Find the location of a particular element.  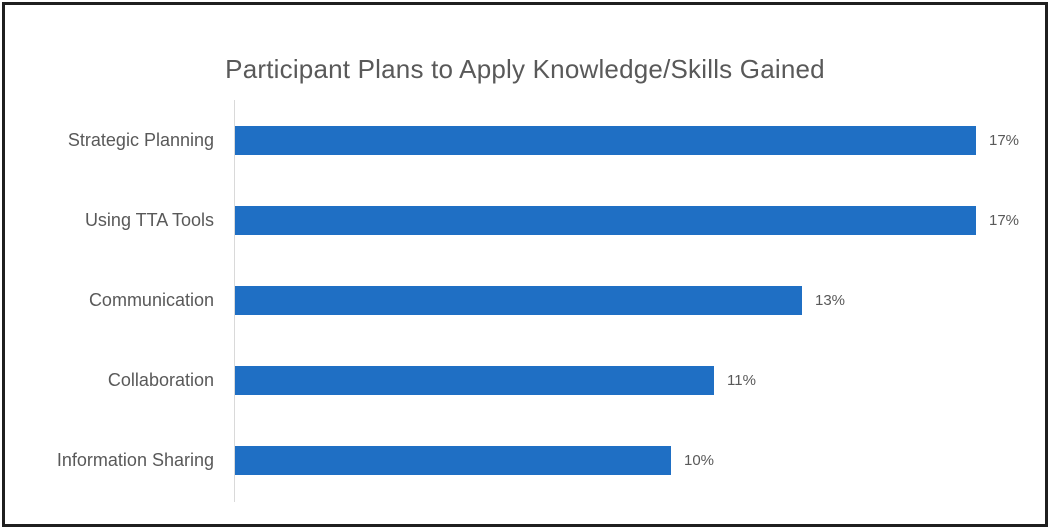

category-label: Information Sharing is located at coordinates (135, 459).